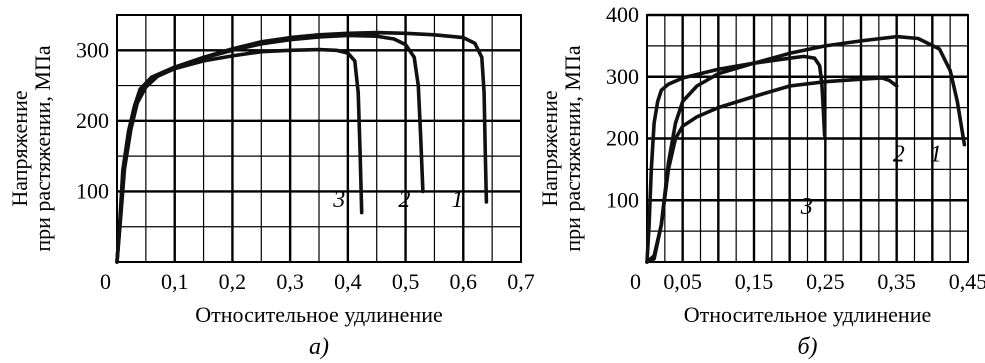 Image resolution: width=985 pixels, height=363 pixels. I want to click on panel-a-y-axis-title-line1: Напряжение, so click(19, 148).